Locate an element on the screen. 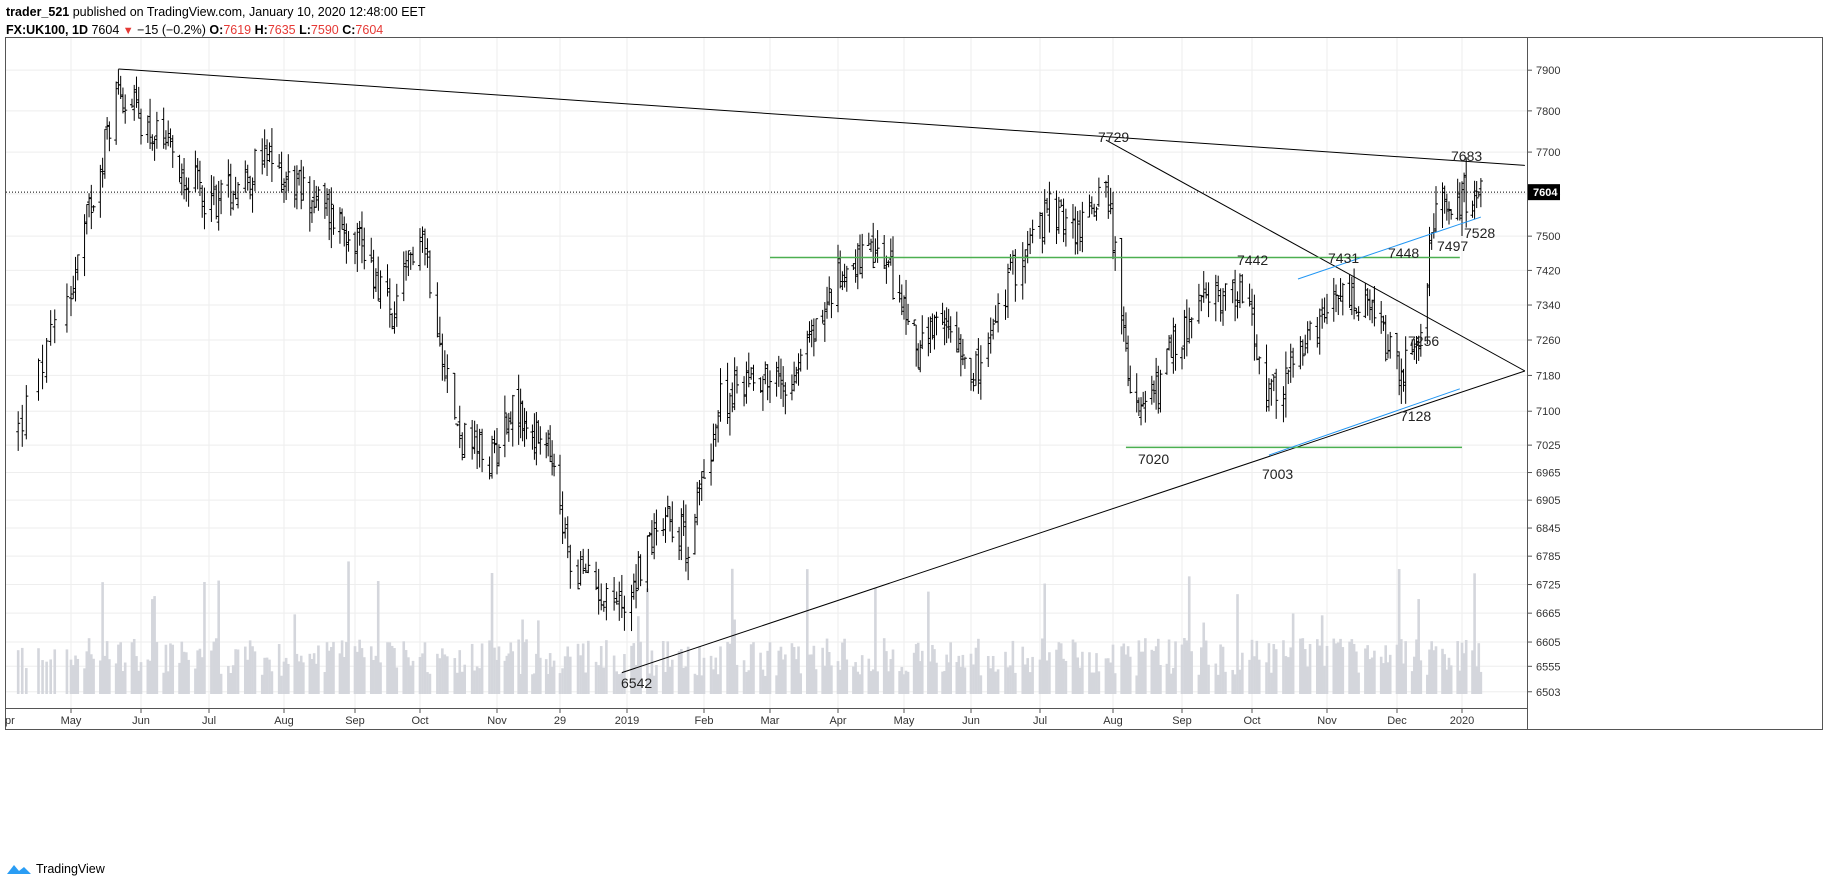 The image size is (1828, 889). annotation-label: 7020 is located at coordinates (1153, 459).